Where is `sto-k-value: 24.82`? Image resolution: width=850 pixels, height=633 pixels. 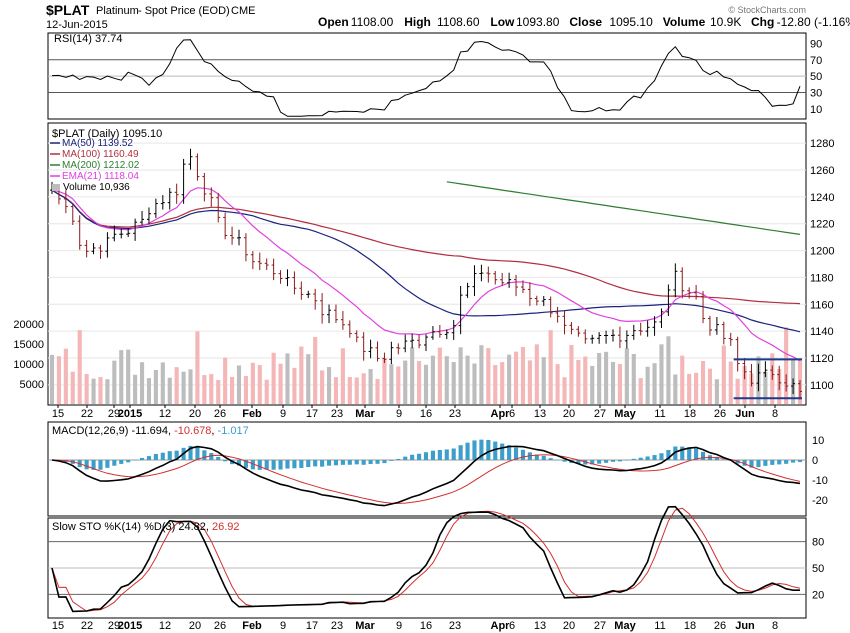
sto-k-value: 24.82 is located at coordinates (192, 527).